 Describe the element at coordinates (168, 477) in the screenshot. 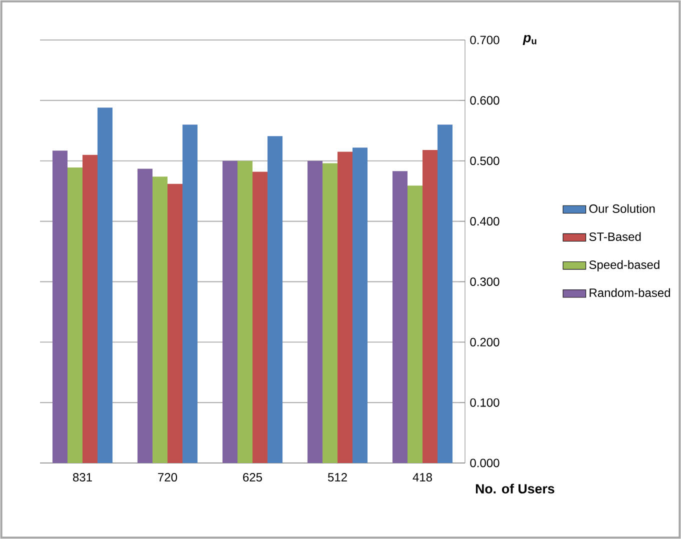

I see `x-tick-label: 720` at that location.